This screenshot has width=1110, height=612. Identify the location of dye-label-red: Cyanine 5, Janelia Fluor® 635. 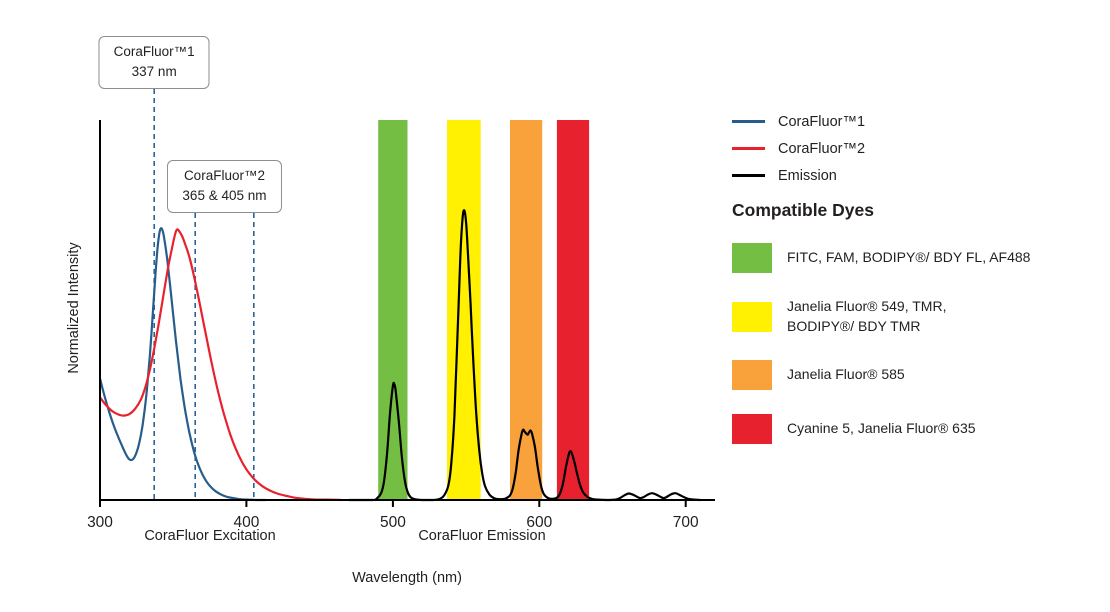
(881, 428).